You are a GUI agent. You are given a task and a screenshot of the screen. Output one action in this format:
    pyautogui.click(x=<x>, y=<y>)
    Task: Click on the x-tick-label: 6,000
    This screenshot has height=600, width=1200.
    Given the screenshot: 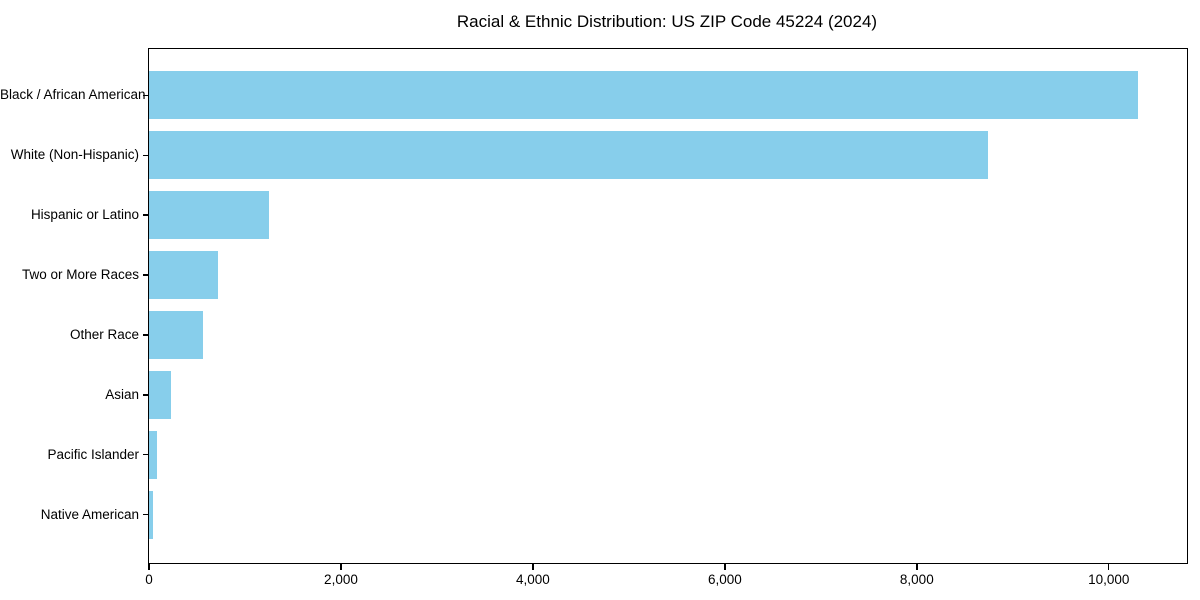 What is the action you would take?
    pyautogui.click(x=724, y=579)
    